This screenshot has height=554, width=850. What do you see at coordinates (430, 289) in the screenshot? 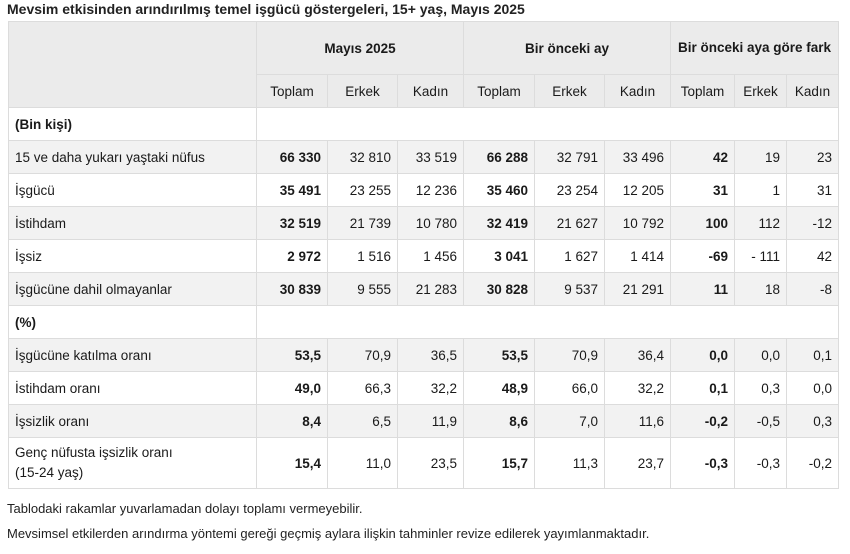
I see `value-cell: 21 283` at bounding box center [430, 289].